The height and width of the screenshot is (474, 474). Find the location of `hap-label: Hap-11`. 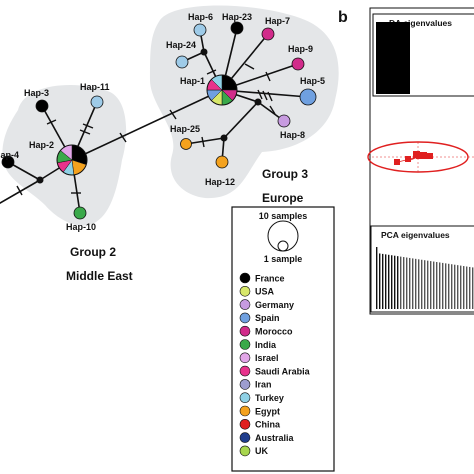

hap-label: Hap-11 is located at coordinates (95, 87).